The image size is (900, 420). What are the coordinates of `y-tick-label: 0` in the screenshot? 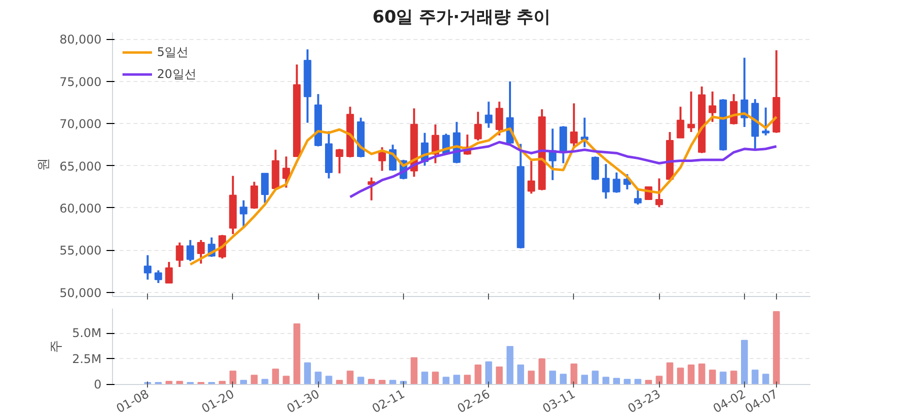 It's located at (98, 385).